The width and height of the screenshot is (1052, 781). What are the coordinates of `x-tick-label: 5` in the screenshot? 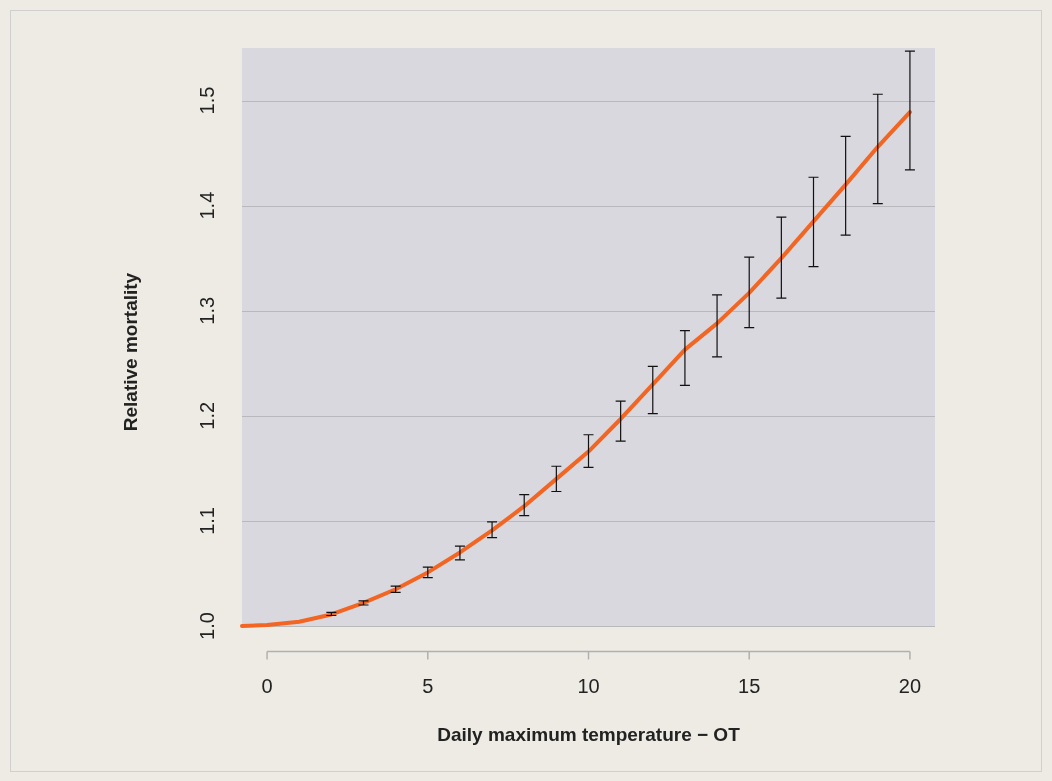 It's located at (428, 686).